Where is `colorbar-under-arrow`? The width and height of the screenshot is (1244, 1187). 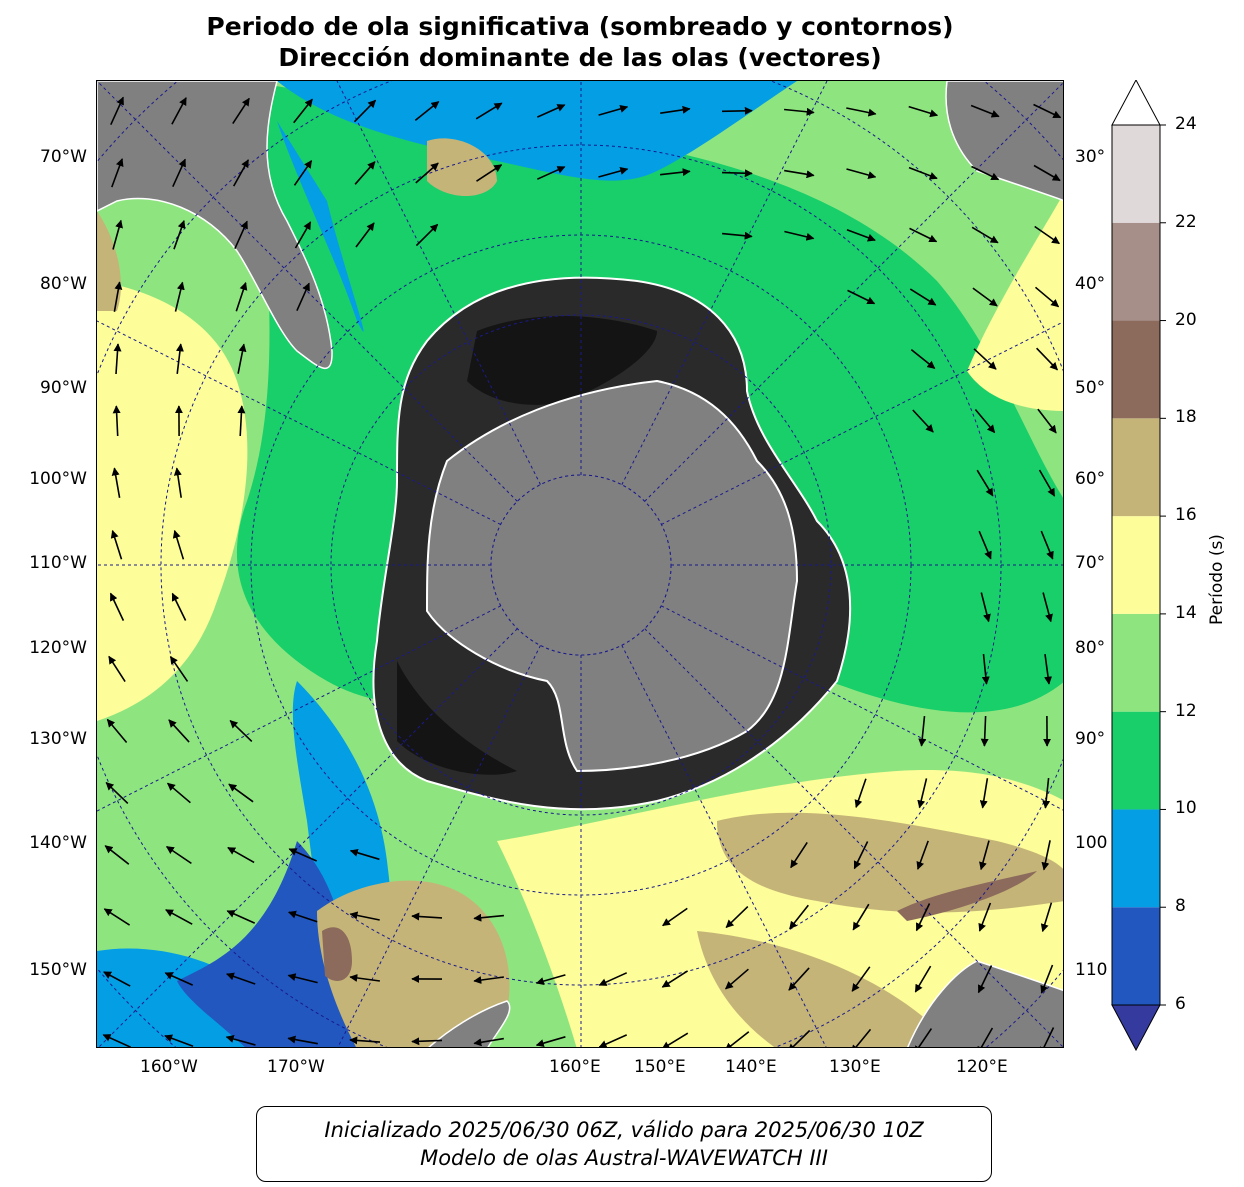 colorbar-under-arrow is located at coordinates (1136, 1028).